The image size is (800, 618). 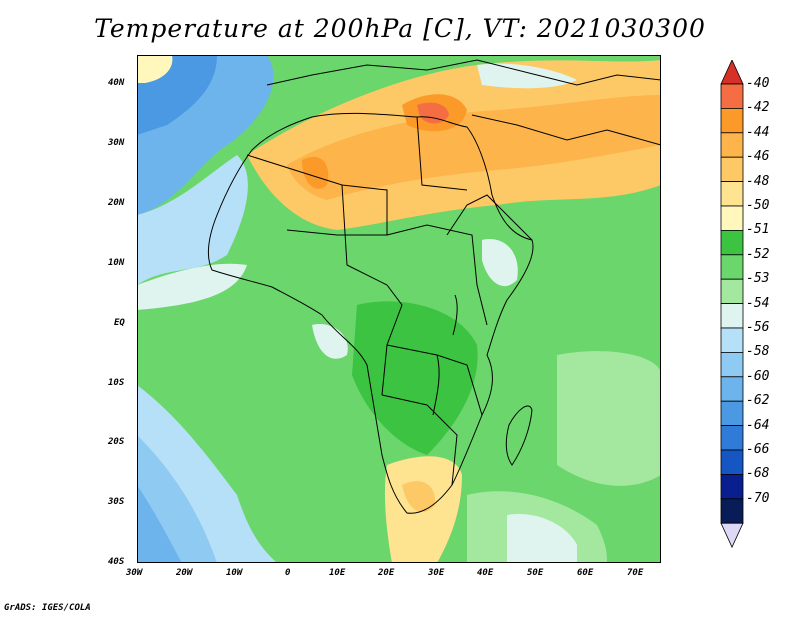 What do you see at coordinates (116, 83) in the screenshot?
I see `lat-label-40n: 40N` at bounding box center [116, 83].